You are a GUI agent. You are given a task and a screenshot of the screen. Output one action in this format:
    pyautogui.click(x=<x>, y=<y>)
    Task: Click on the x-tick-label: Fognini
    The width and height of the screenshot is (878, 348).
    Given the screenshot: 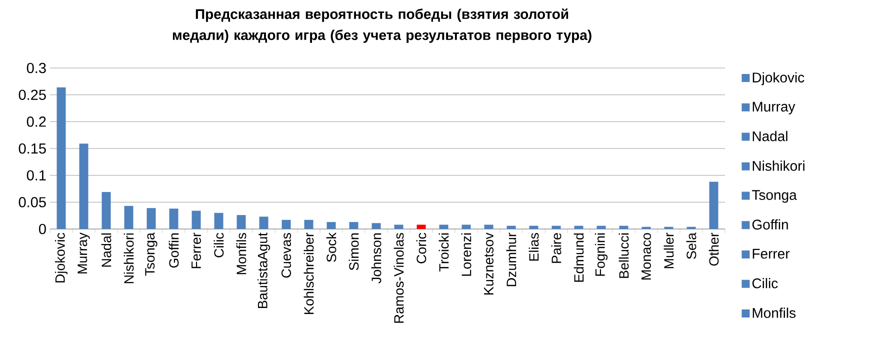 What is the action you would take?
    pyautogui.click(x=601, y=254)
    